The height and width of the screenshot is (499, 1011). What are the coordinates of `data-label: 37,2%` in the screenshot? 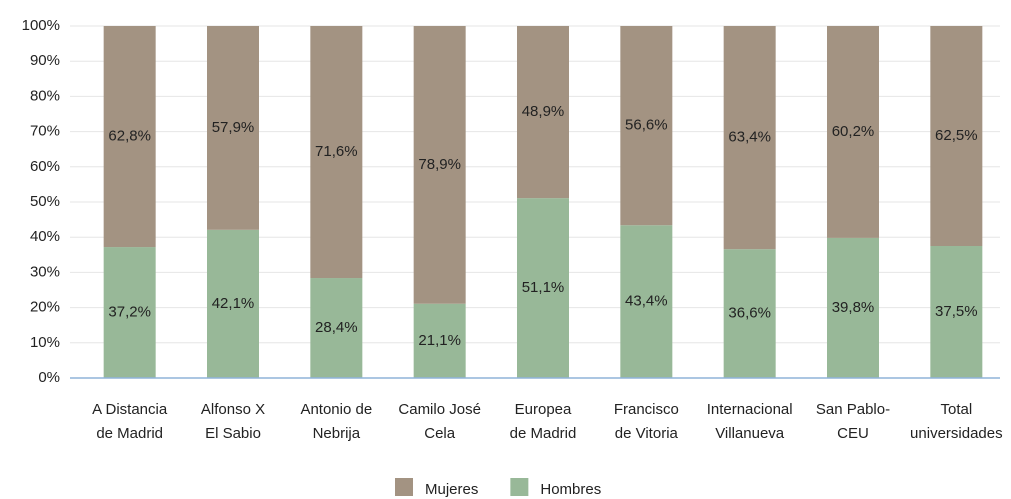 It's located at (129, 311).